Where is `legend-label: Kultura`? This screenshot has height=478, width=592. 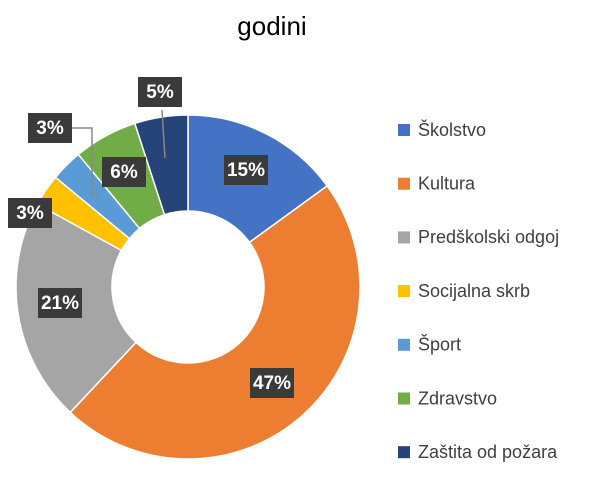 legend-label: Kultura is located at coordinates (447, 183).